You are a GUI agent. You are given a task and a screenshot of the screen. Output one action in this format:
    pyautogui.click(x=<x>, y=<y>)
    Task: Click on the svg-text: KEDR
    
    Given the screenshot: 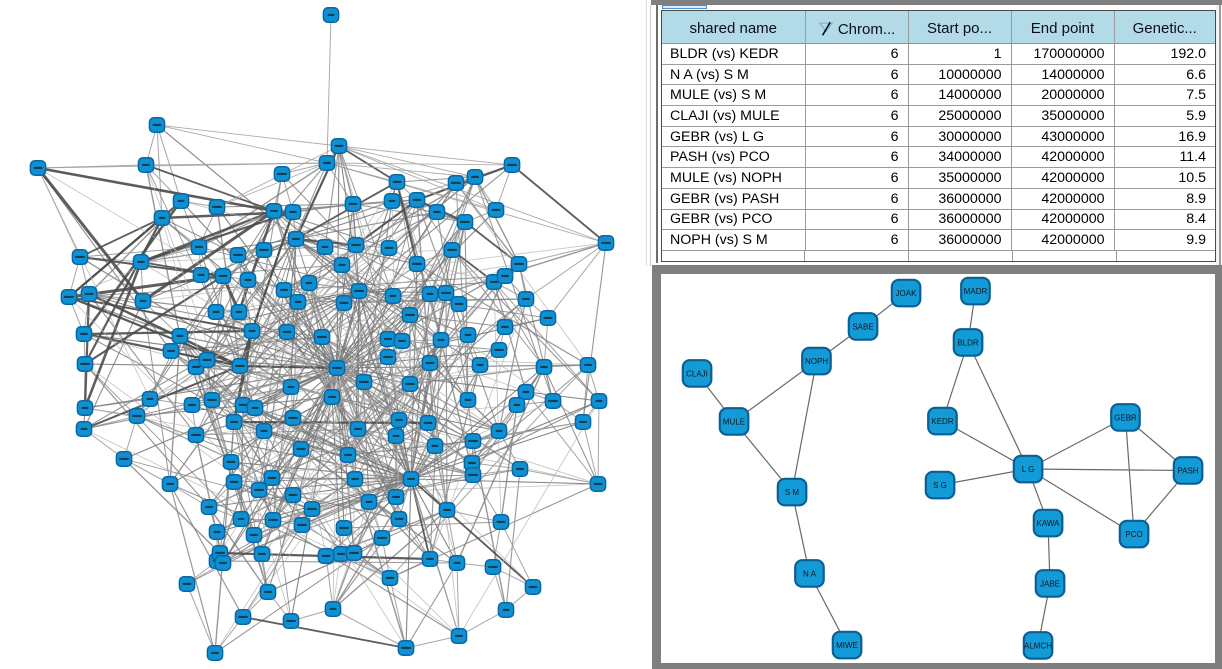 What is the action you would take?
    pyautogui.click(x=942, y=421)
    